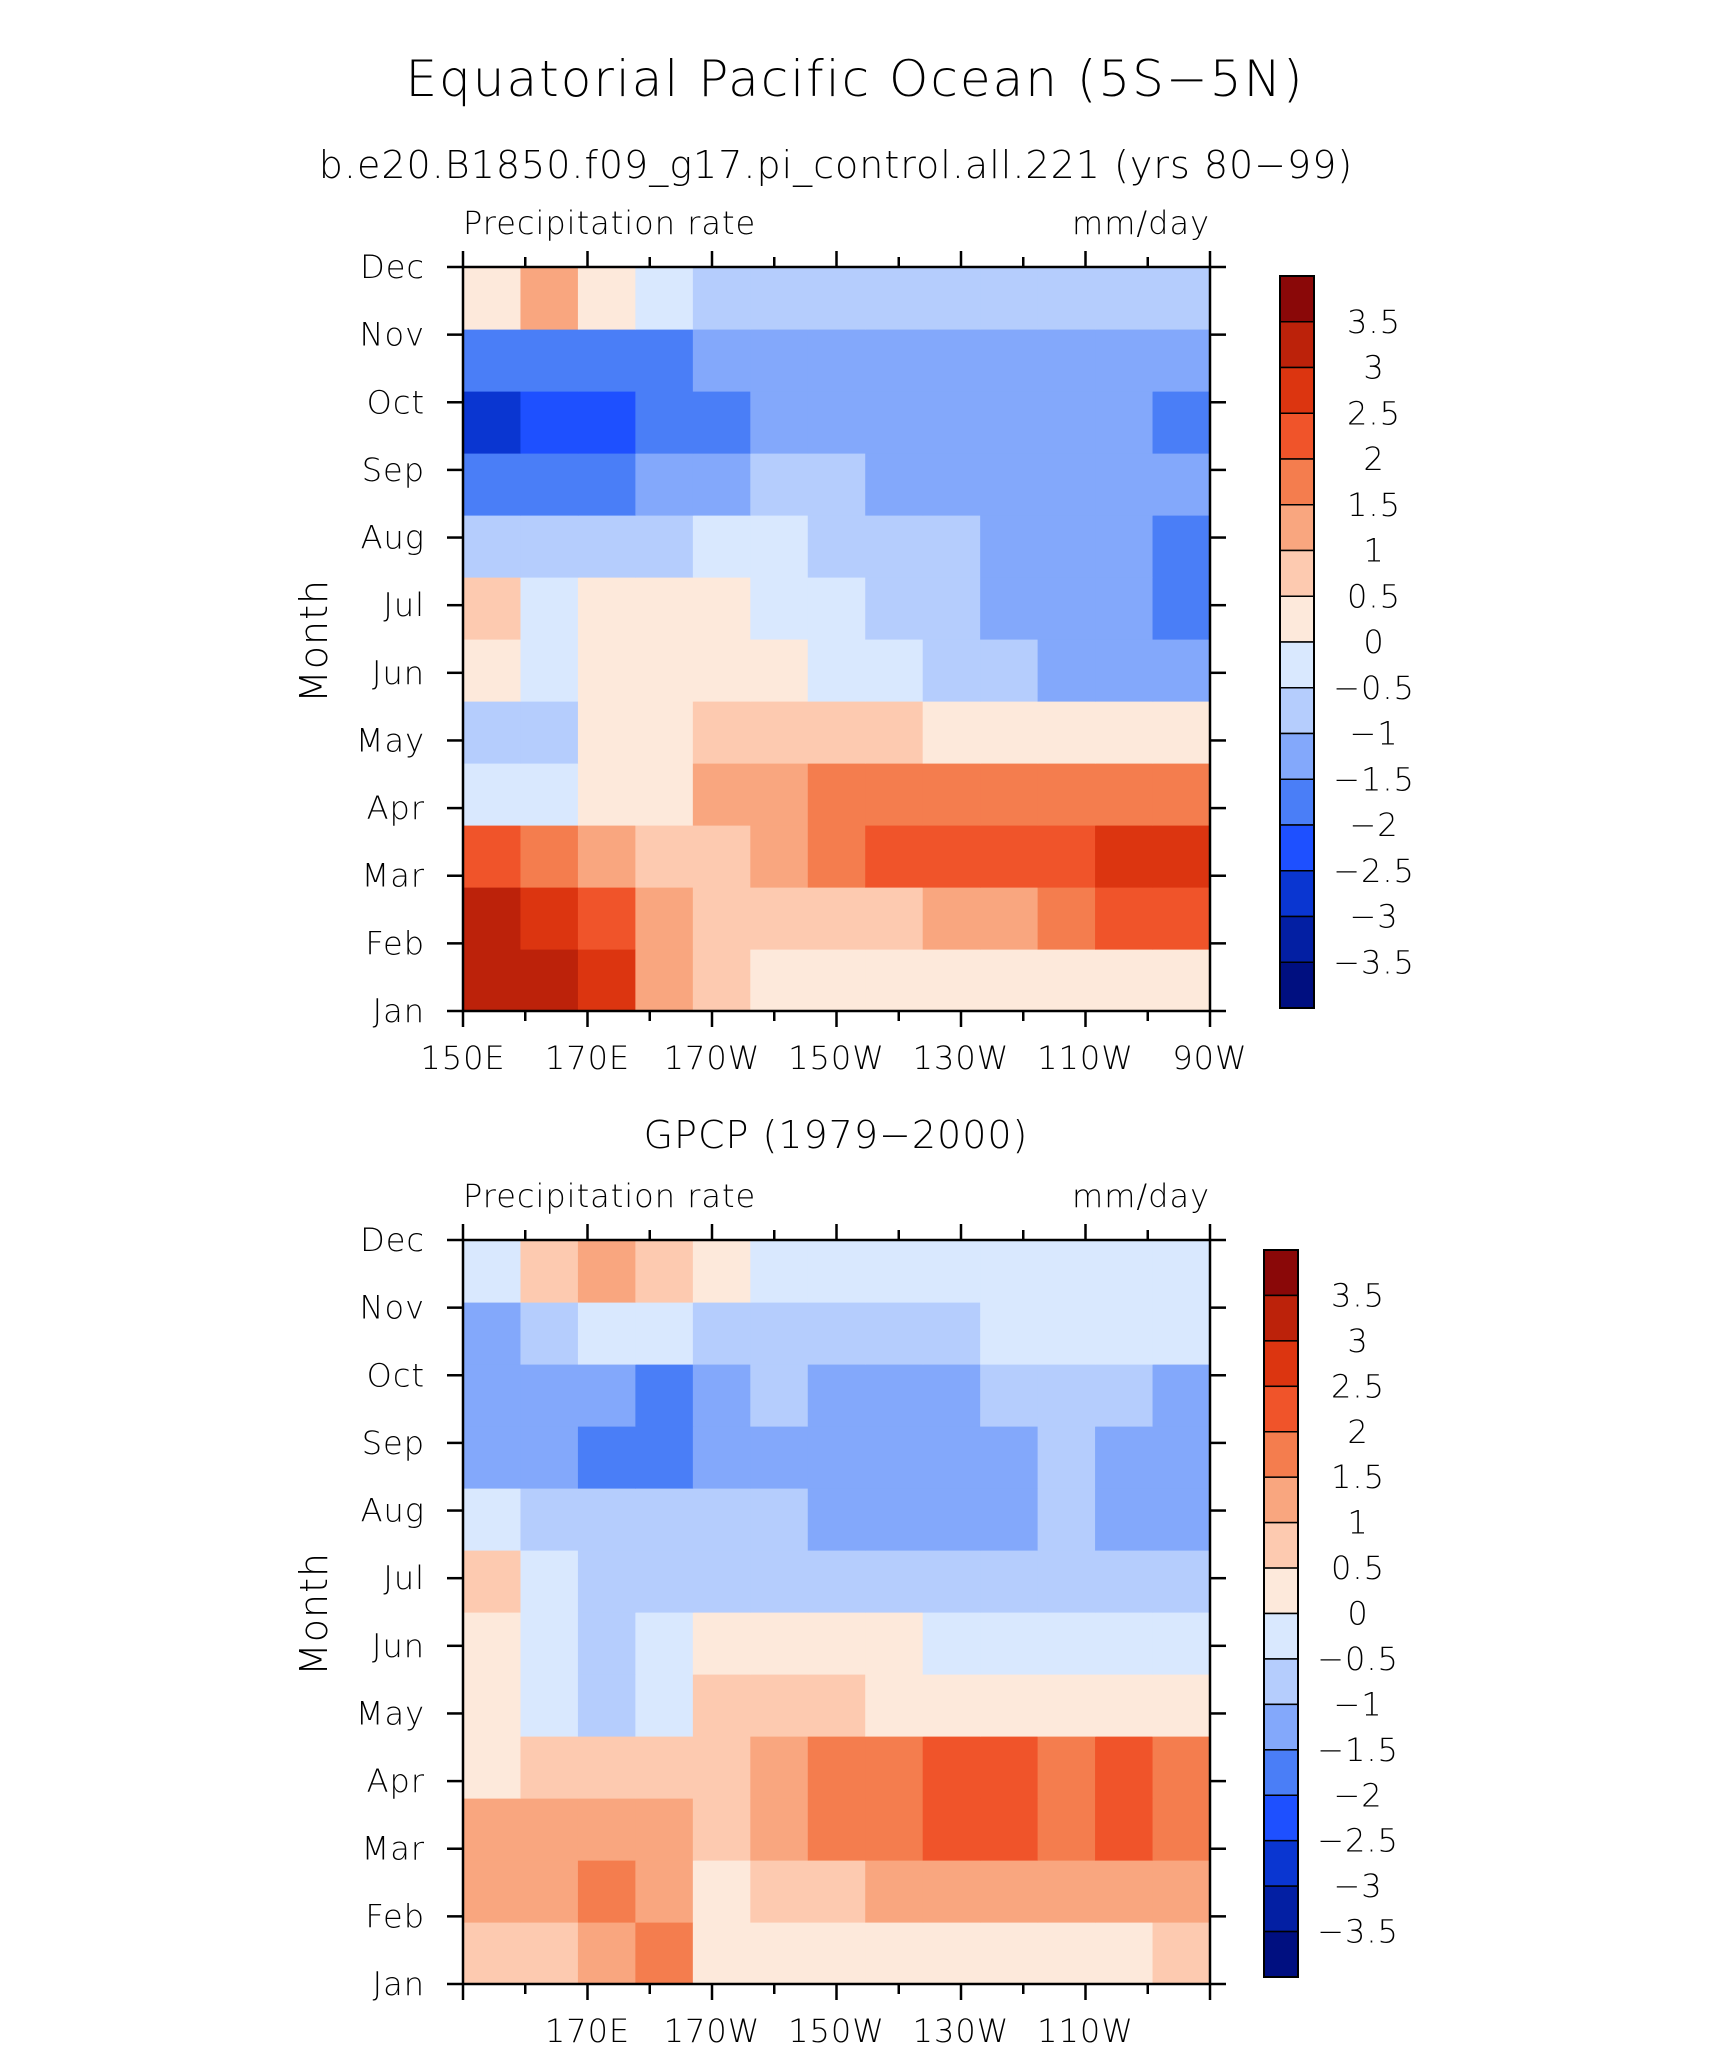  I want to click on panel-gpcp-colorbar: 3.5 3 2.5 2 1.5 1 0.5 0 −0.5 −1 −1.5 −2 −2.5 −3 −3.5, so click(1331, 1613).